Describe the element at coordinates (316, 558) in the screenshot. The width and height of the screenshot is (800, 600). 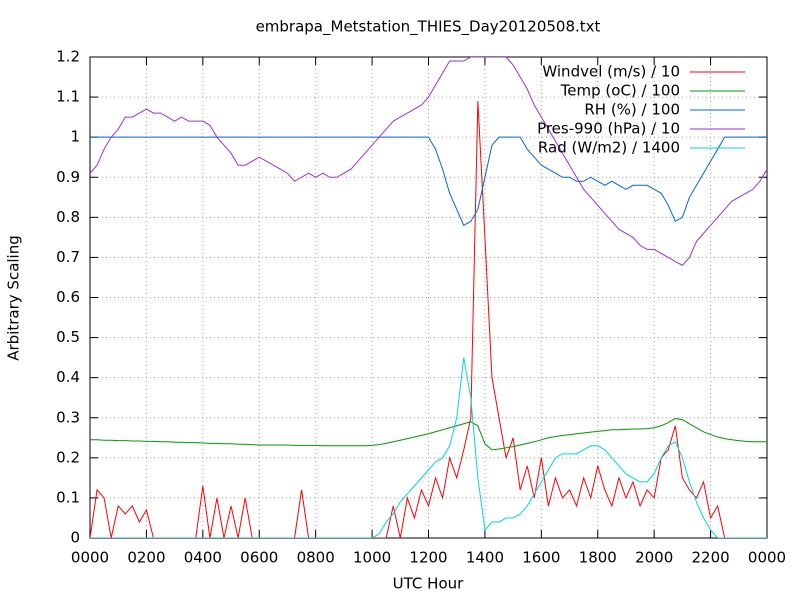
I see `x-tick-label: 0800` at that location.